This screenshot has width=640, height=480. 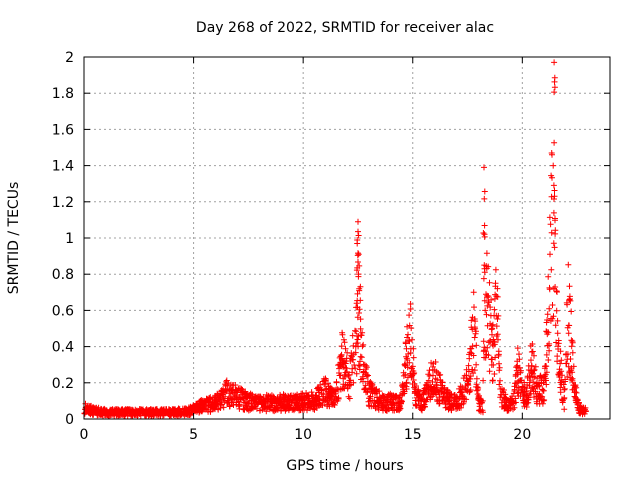 I want to click on x-tick-label: 20, so click(x=522, y=435).